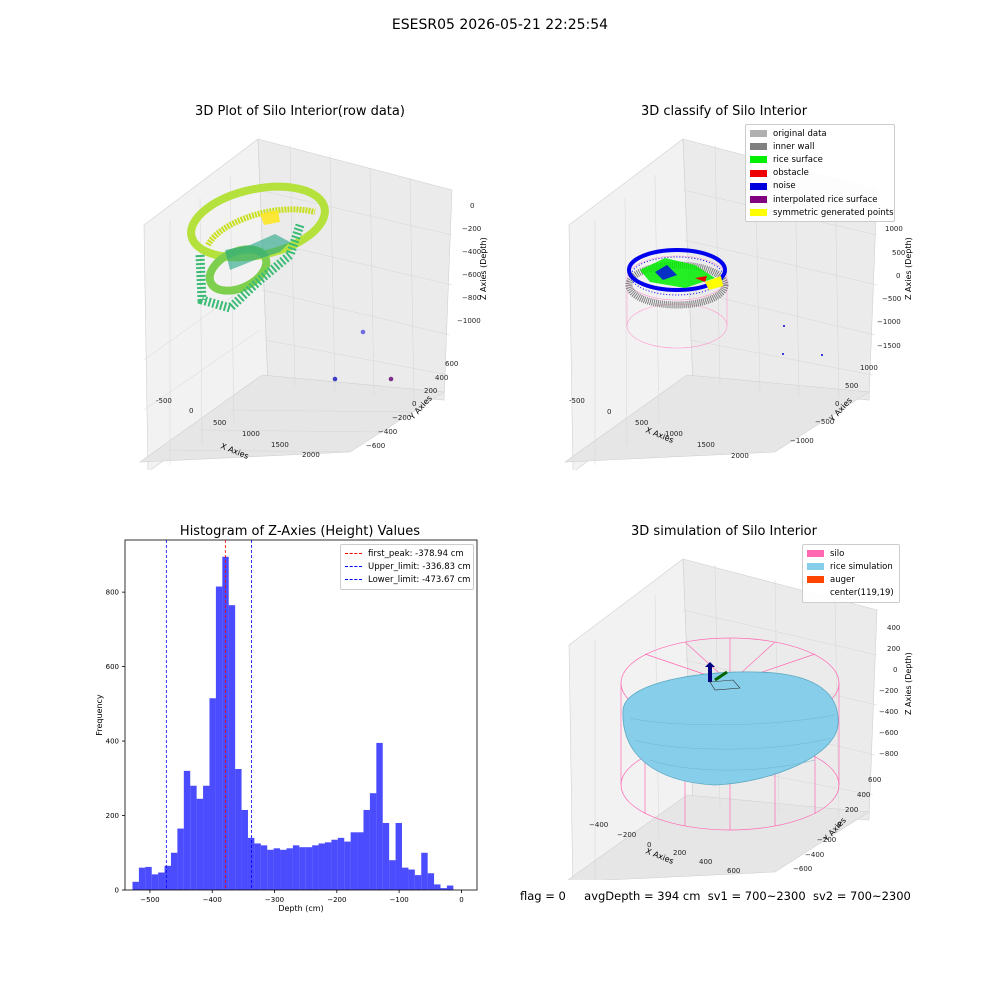  Describe the element at coordinates (212, 900) in the screenshot. I see `histogram-x-tick-label: −400` at that location.